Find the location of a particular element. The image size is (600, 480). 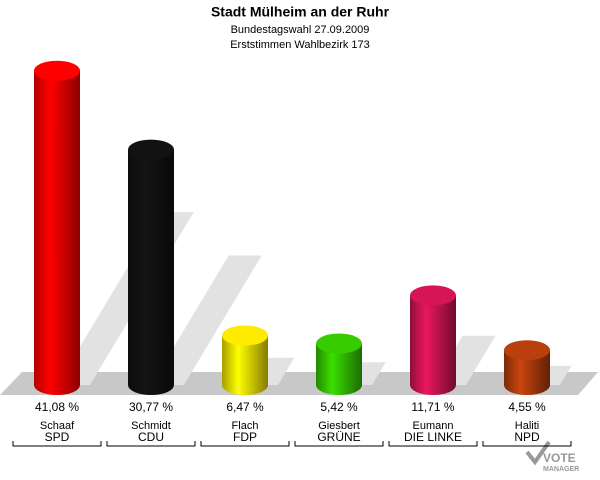

value-label: 6,47 % is located at coordinates (245, 407).